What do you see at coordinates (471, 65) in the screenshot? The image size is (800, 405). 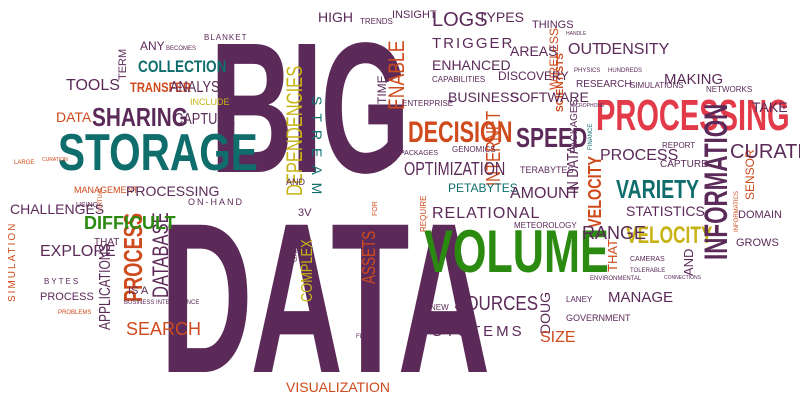 I see `word-enhanced: ENHANCED` at bounding box center [471, 65].